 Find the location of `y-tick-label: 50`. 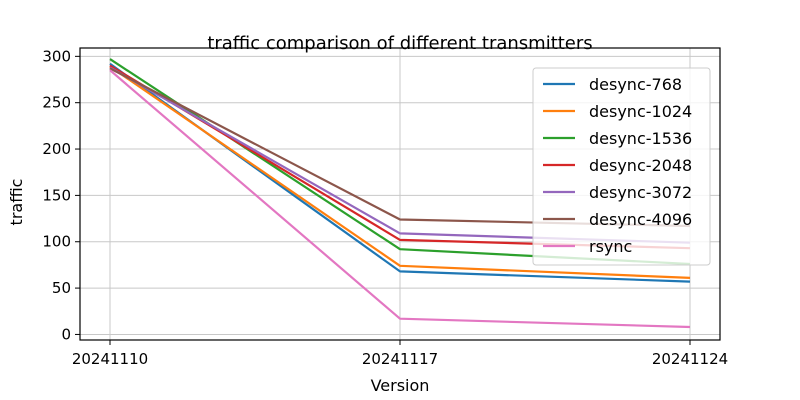

y-tick-label: 50 is located at coordinates (61, 288).